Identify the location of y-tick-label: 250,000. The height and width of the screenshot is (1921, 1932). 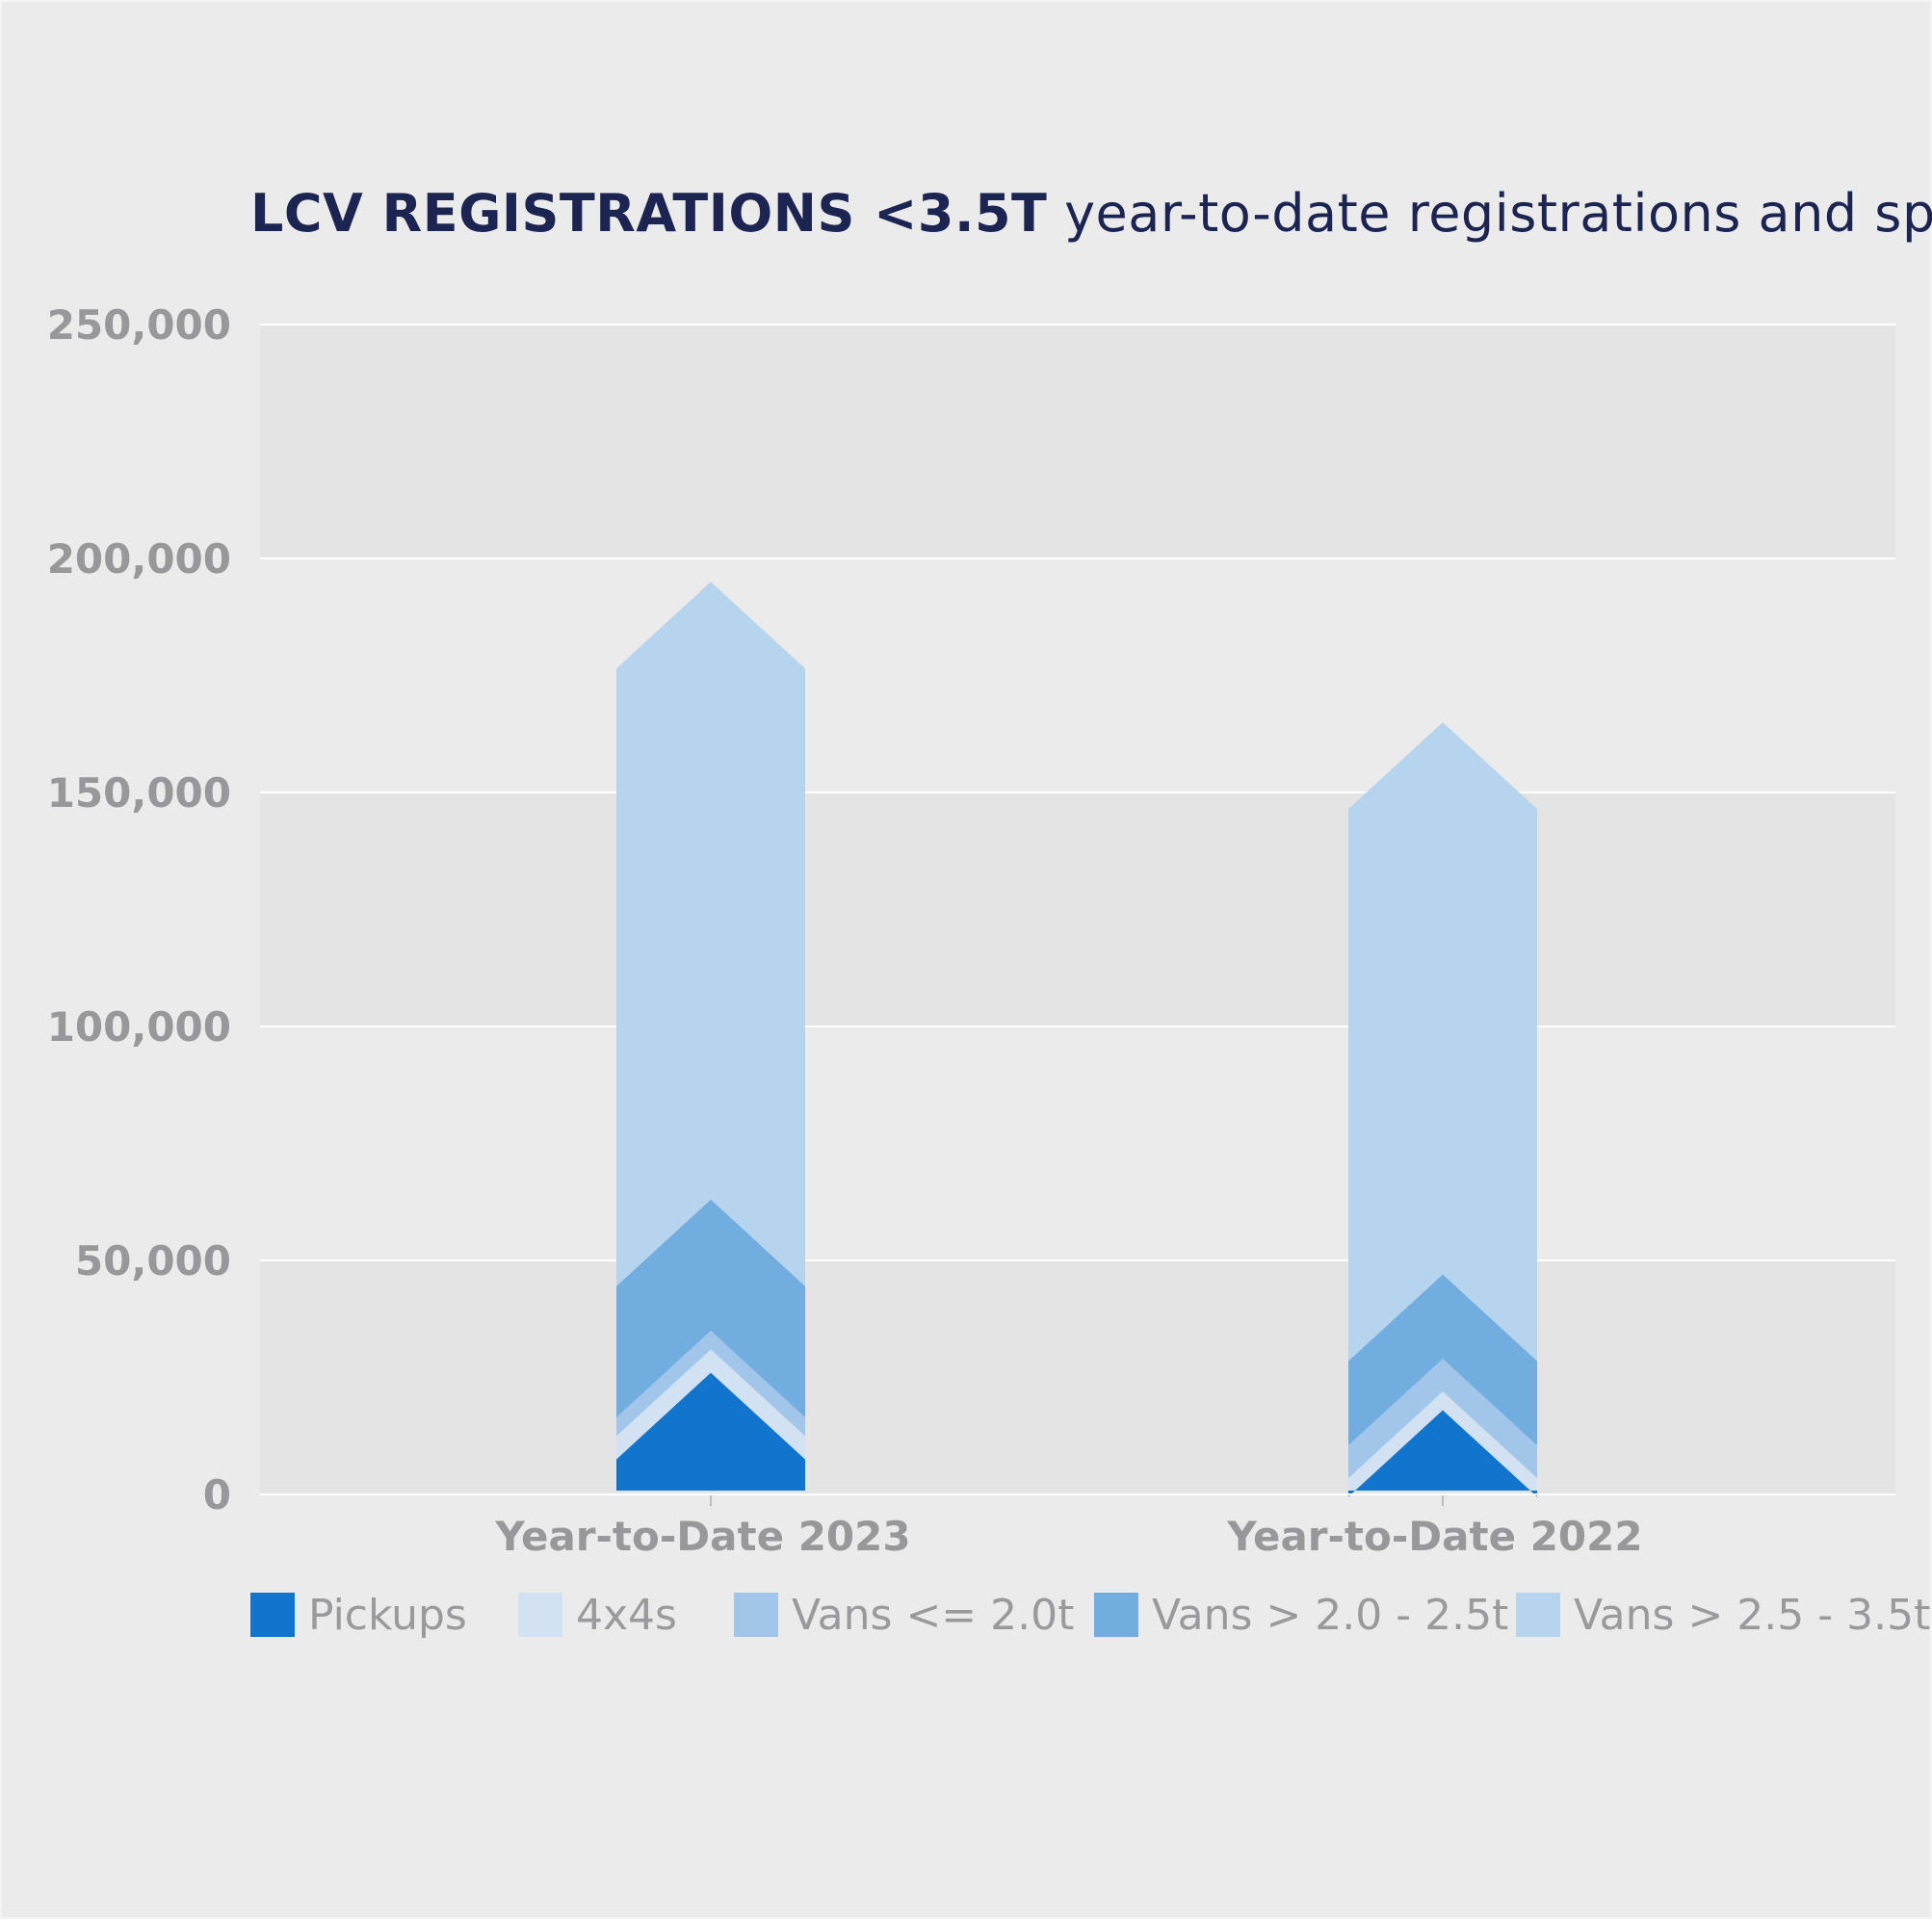
(139, 325).